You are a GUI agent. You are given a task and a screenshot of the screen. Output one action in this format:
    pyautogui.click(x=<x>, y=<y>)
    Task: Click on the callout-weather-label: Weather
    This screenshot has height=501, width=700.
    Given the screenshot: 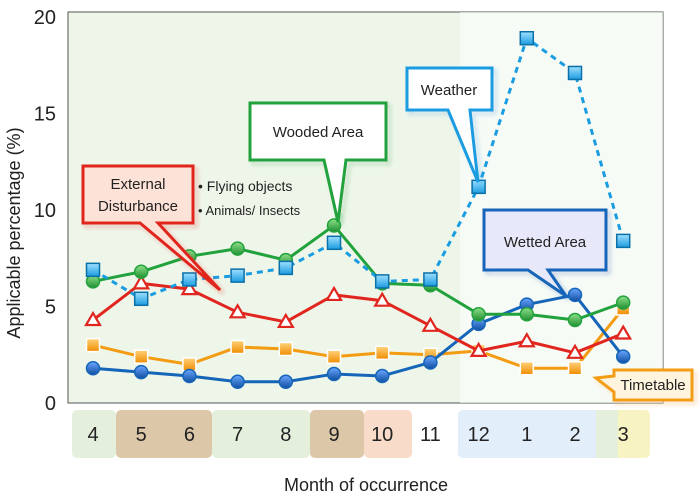 What is the action you would take?
    pyautogui.click(x=449, y=90)
    